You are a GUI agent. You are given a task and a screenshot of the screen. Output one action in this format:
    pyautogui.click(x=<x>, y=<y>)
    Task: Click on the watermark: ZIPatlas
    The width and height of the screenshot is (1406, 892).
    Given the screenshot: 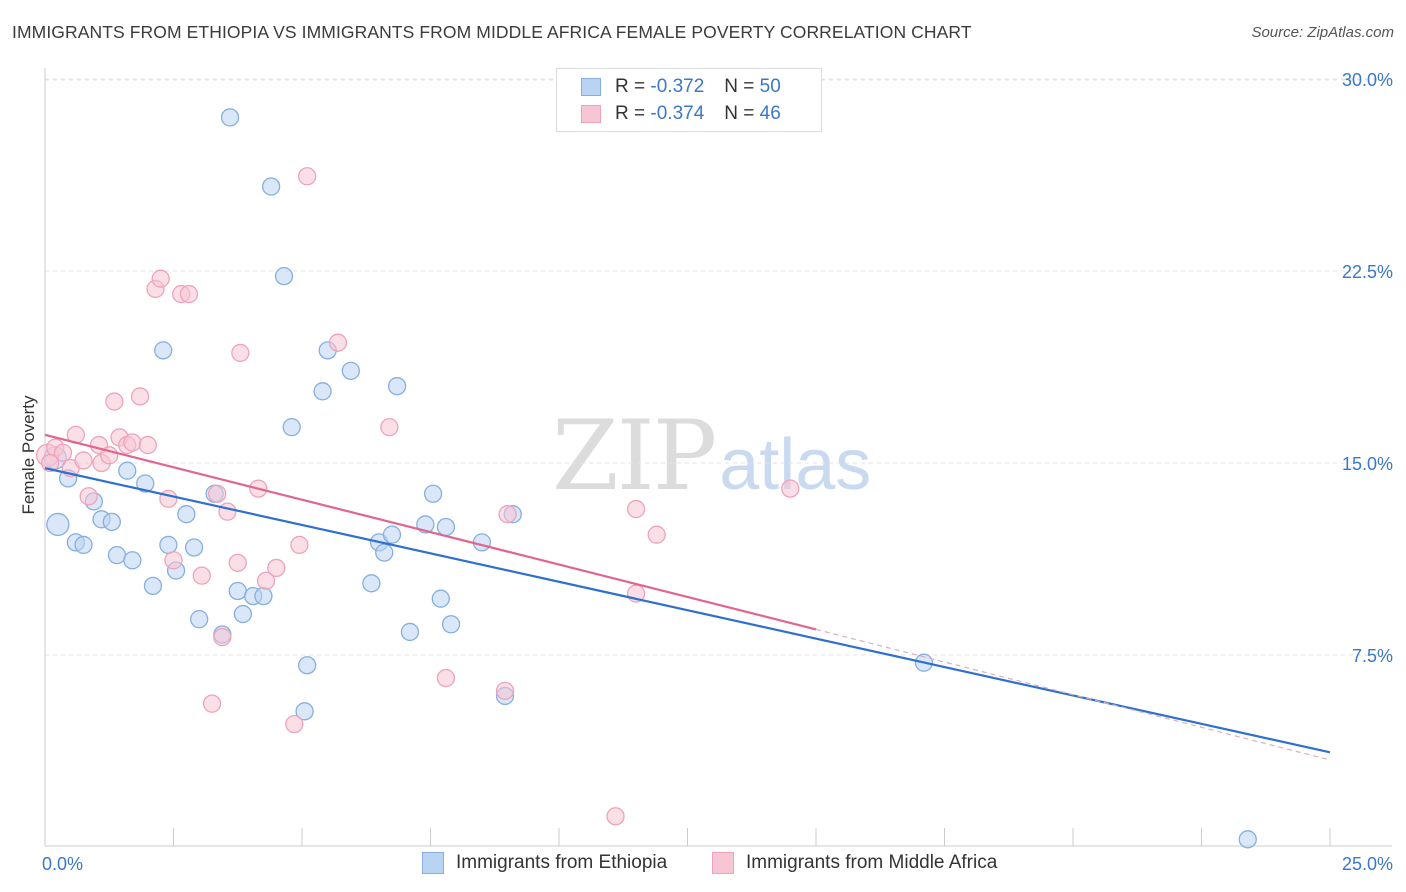 What is the action you would take?
    pyautogui.click(x=711, y=456)
    